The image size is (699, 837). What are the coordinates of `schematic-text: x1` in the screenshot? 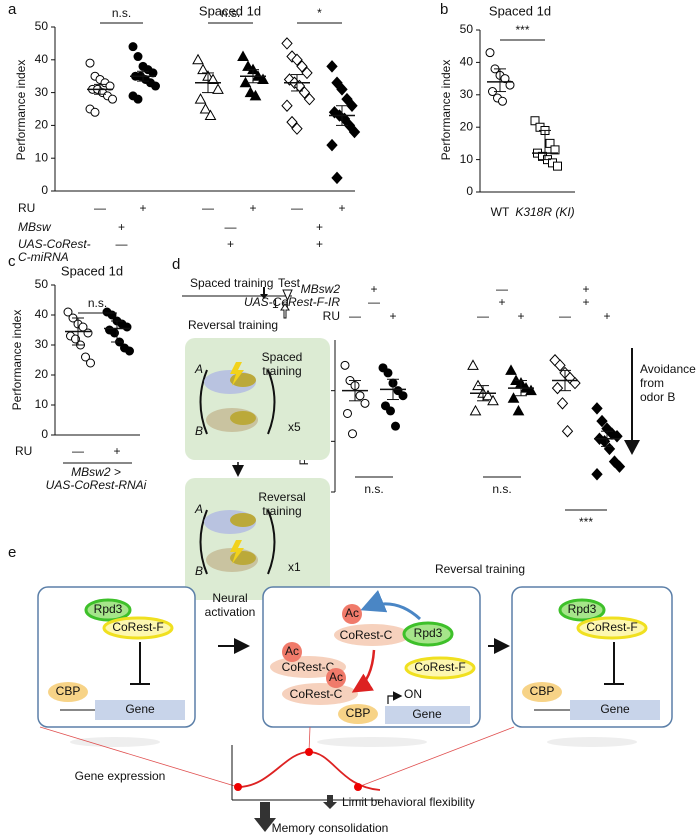 It's located at (294, 567).